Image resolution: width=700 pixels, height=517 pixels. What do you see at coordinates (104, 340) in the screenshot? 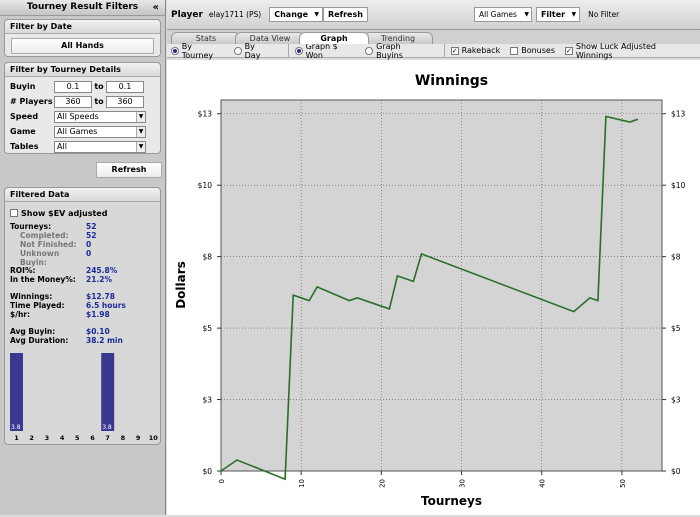
I see `stat-value: 38.2 min` at bounding box center [104, 340].